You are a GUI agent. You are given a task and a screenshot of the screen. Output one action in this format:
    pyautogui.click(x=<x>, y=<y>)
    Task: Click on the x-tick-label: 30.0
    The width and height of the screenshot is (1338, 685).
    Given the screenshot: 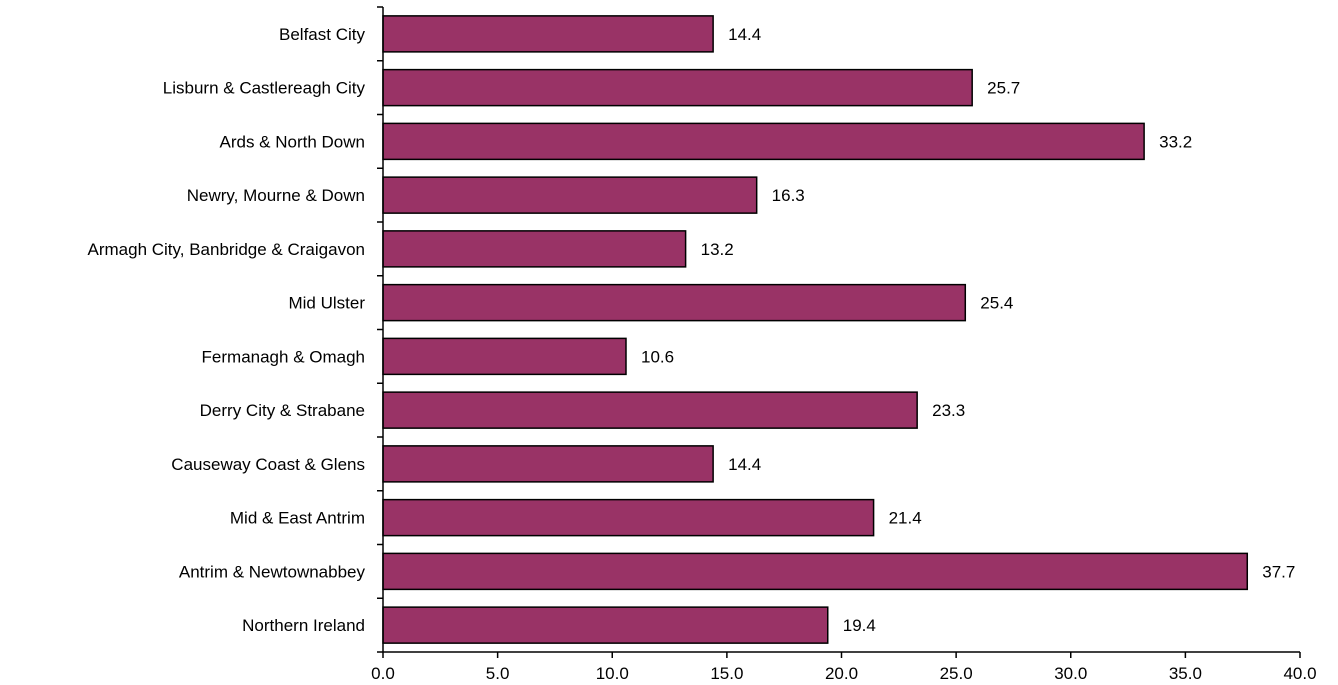 What is the action you would take?
    pyautogui.click(x=1070, y=673)
    